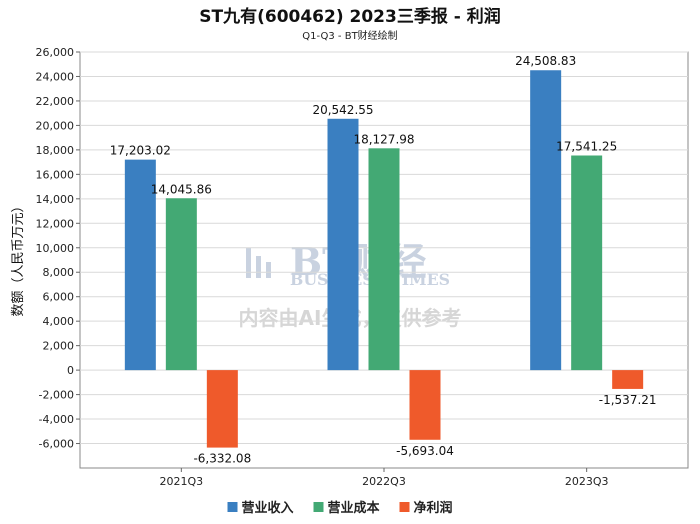  Describe the element at coordinates (384, 481) in the screenshot. I see `x-tick-label: 2022Q3` at that location.